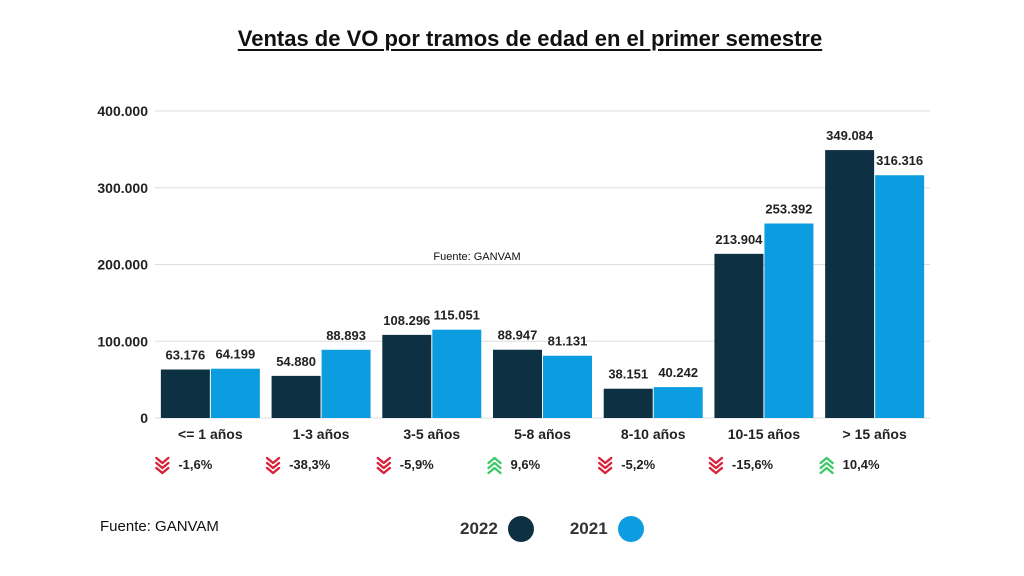  I want to click on change-label: -5,2%, so click(638, 464).